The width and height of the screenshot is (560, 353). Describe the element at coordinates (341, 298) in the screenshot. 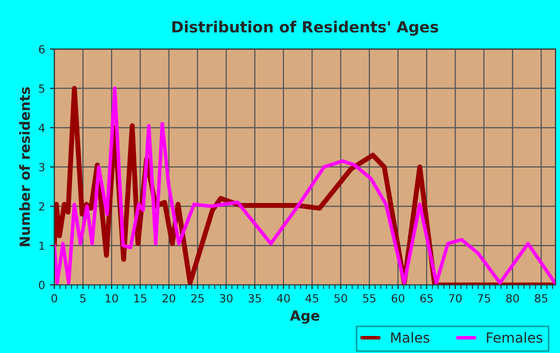

I see `x-tick-label: 50` at that location.